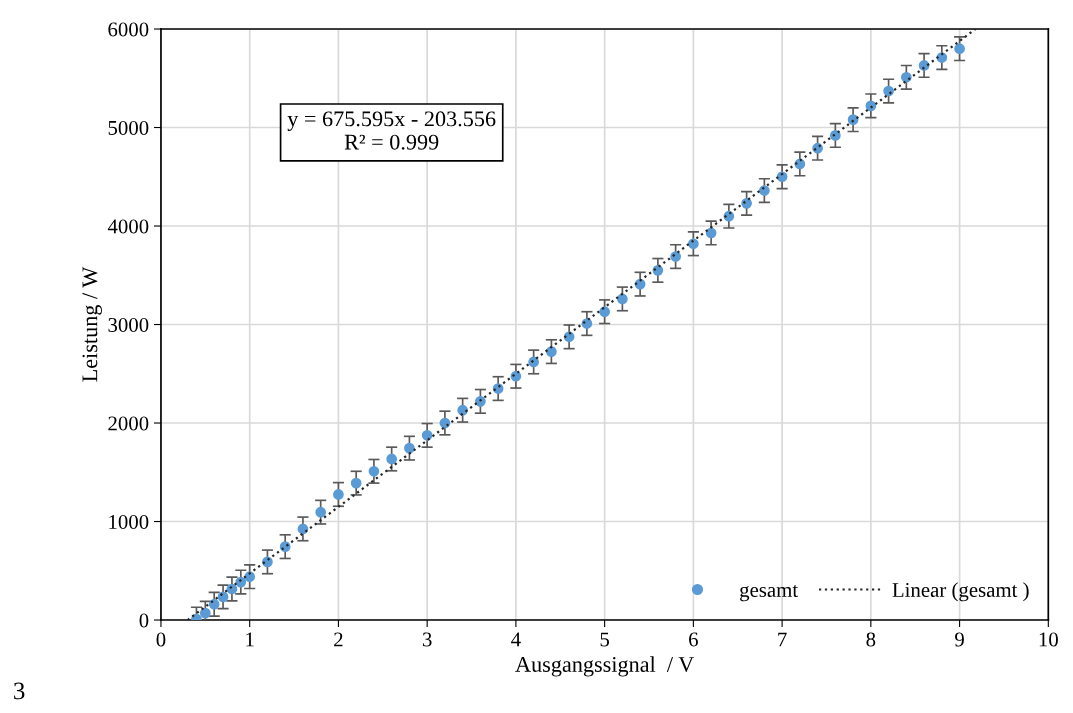  What do you see at coordinates (128, 29) in the screenshot?
I see `y-tick-label: 6000` at bounding box center [128, 29].